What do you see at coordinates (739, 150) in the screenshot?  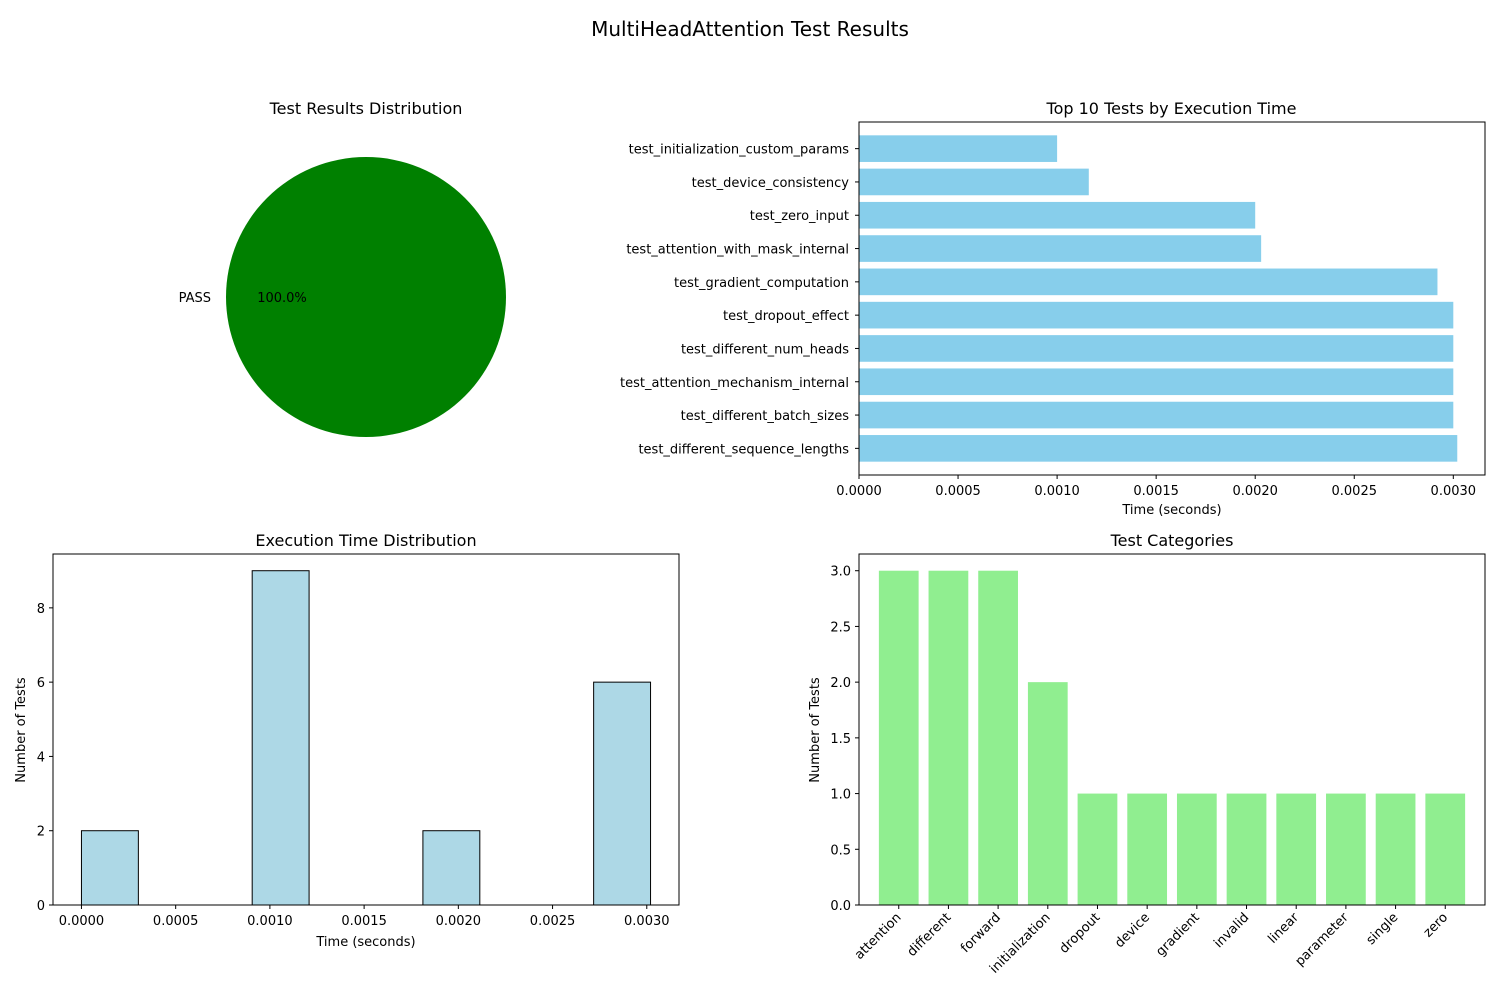 I see `top-tests-category-label: test_initialization_custom_params` at bounding box center [739, 150].